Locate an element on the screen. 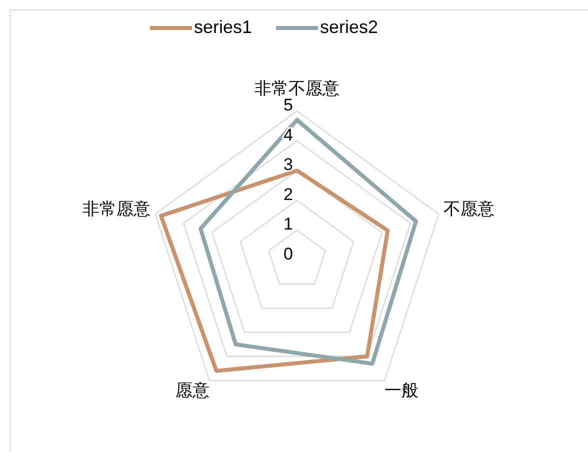 Image resolution: width=588 pixels, height=452 pixels. spoke-label: 愿意 is located at coordinates (193, 390).